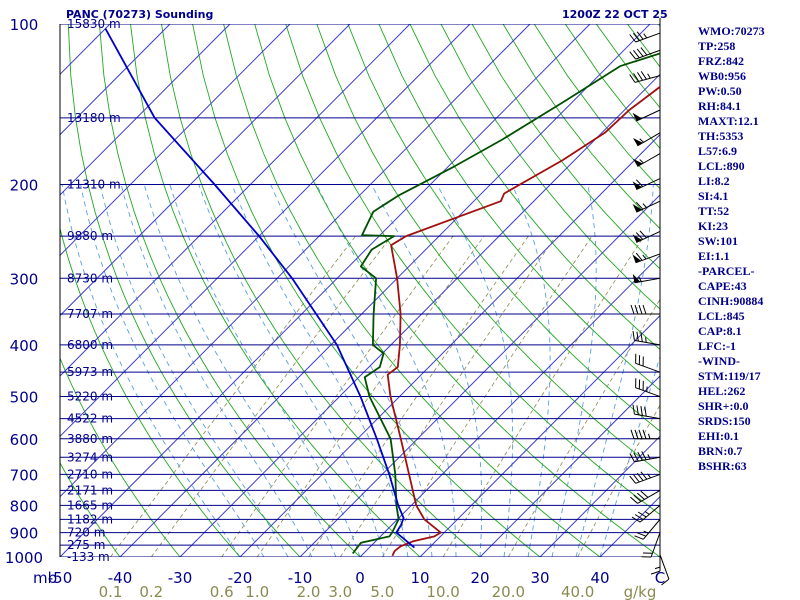 The image size is (800, 600). Describe the element at coordinates (722, 466) in the screenshot. I see `index-item: BSHR:63` at that location.